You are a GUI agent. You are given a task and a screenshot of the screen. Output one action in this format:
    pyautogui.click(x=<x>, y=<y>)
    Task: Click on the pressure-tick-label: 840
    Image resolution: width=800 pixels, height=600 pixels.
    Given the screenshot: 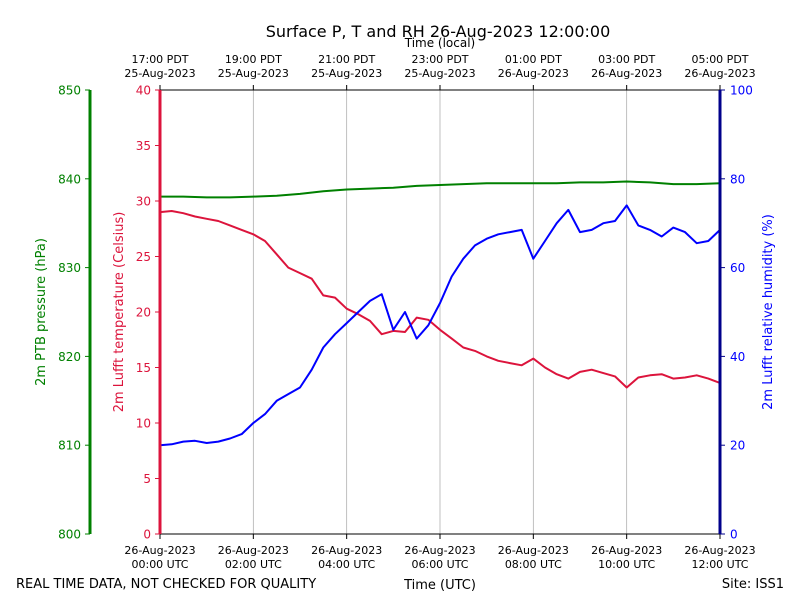 What is the action you would take?
    pyautogui.click(x=69, y=179)
    